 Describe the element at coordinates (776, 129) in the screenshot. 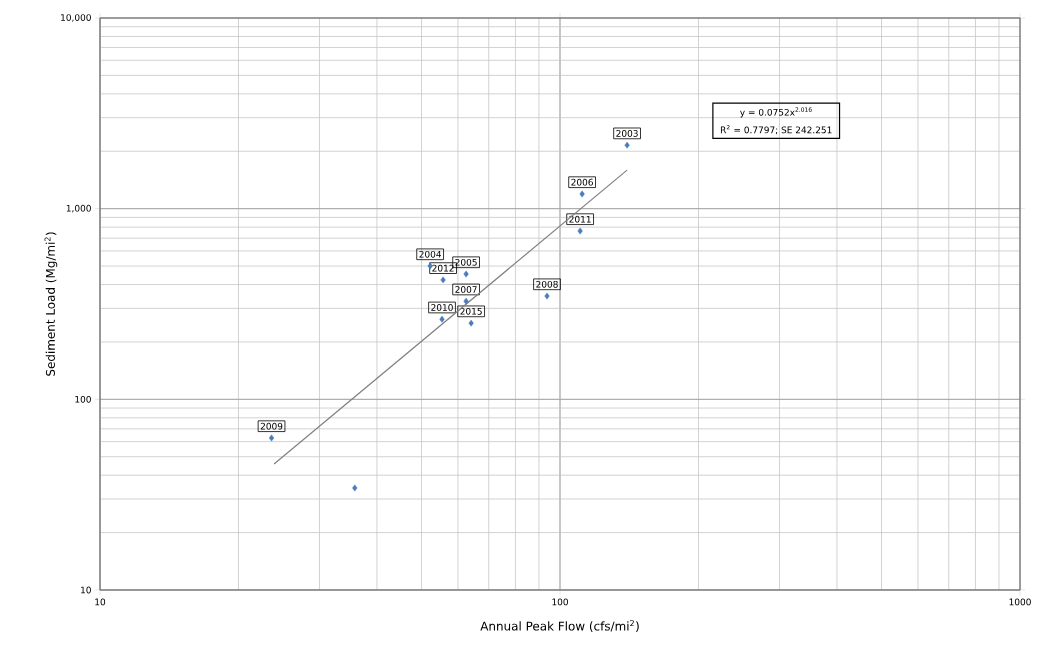

I see `annotation: R$^{2}$ = 0.7797; SE 242.251` at that location.